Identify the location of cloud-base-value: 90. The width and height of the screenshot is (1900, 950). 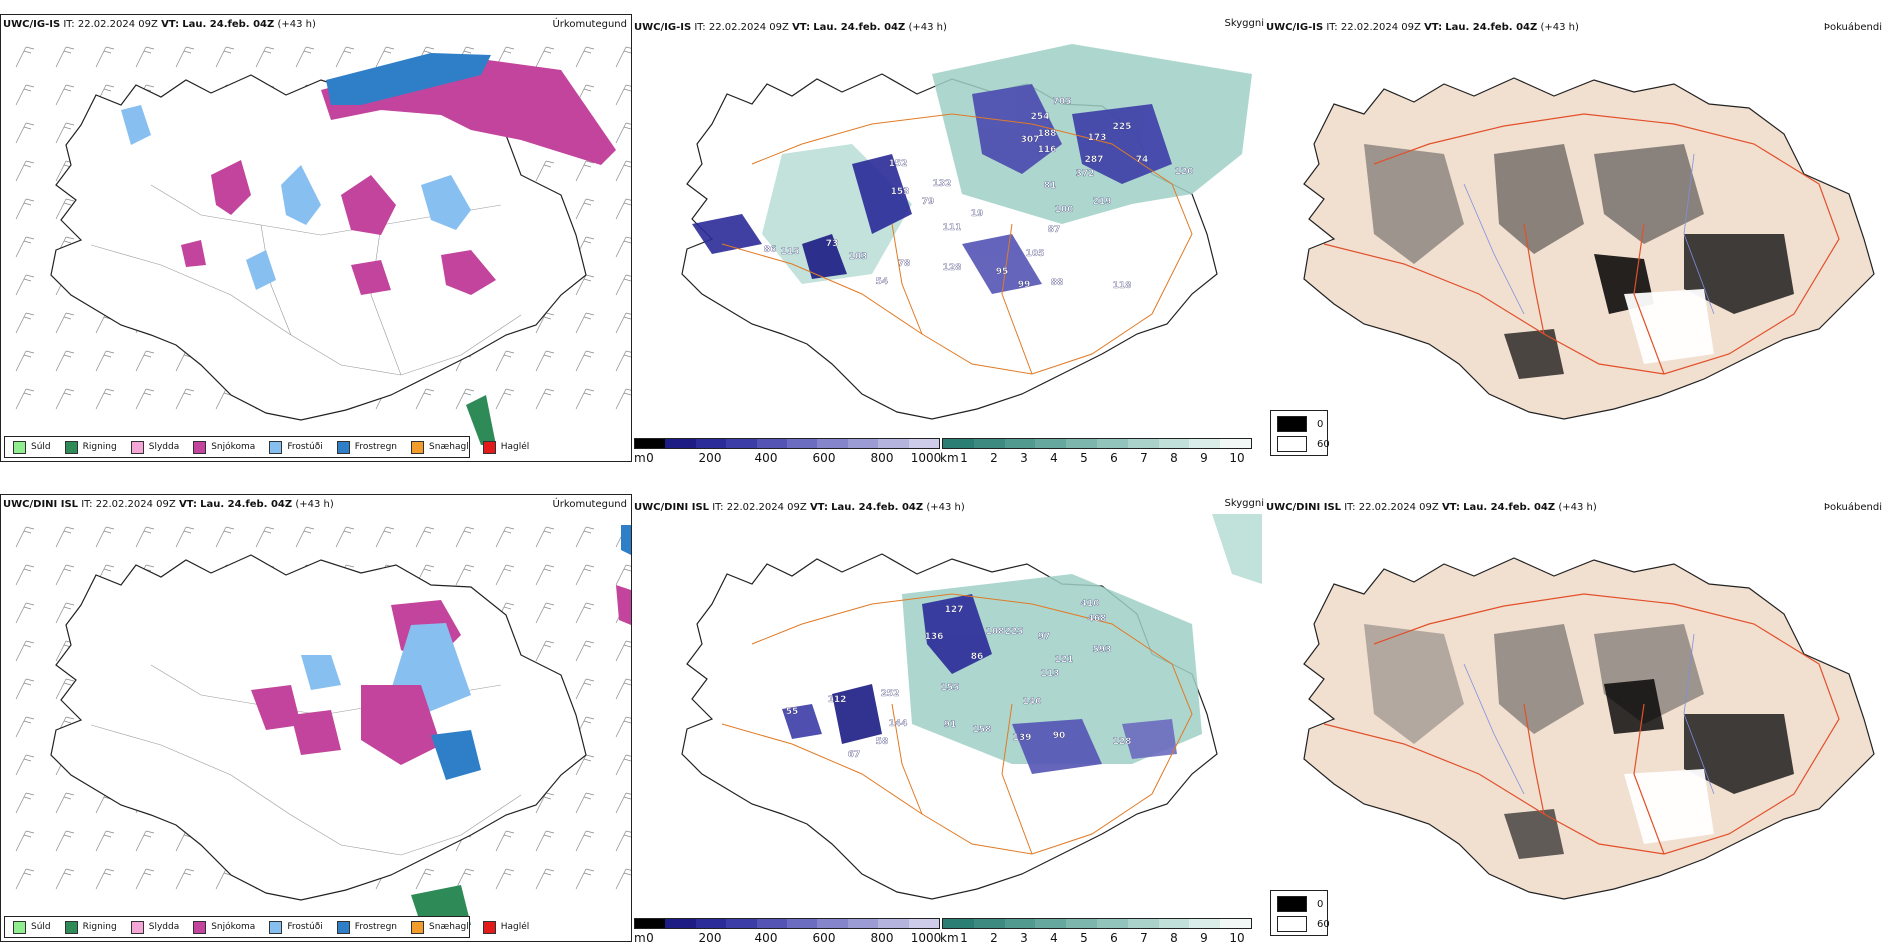
(1059, 736).